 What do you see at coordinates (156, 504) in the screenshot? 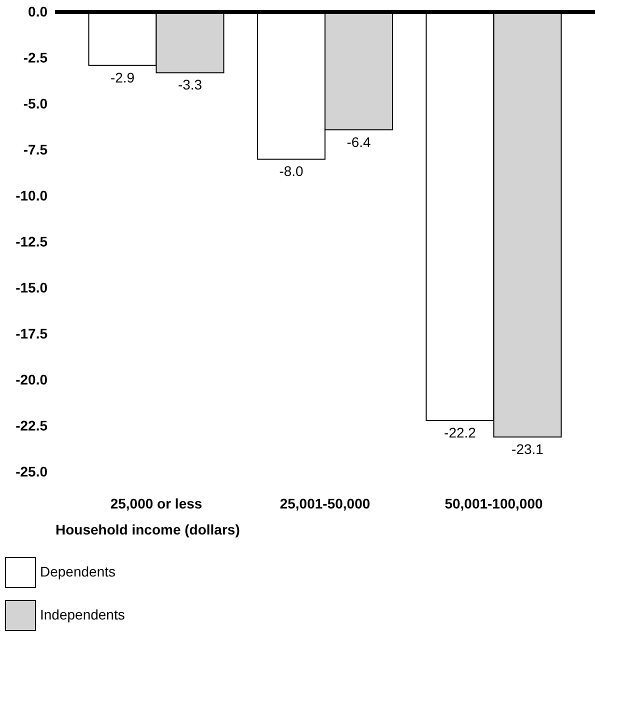
I see `x-tick-label: 25,000 or less` at bounding box center [156, 504].